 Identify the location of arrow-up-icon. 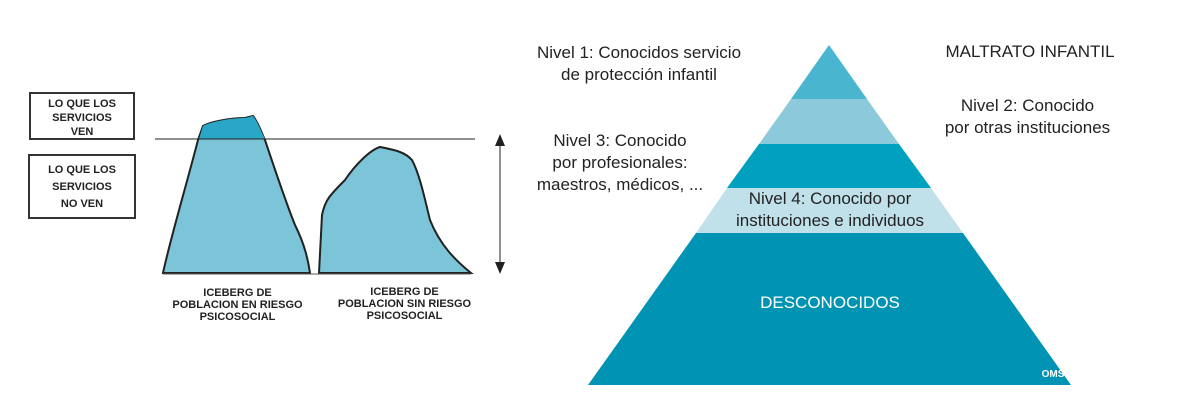
(500, 140).